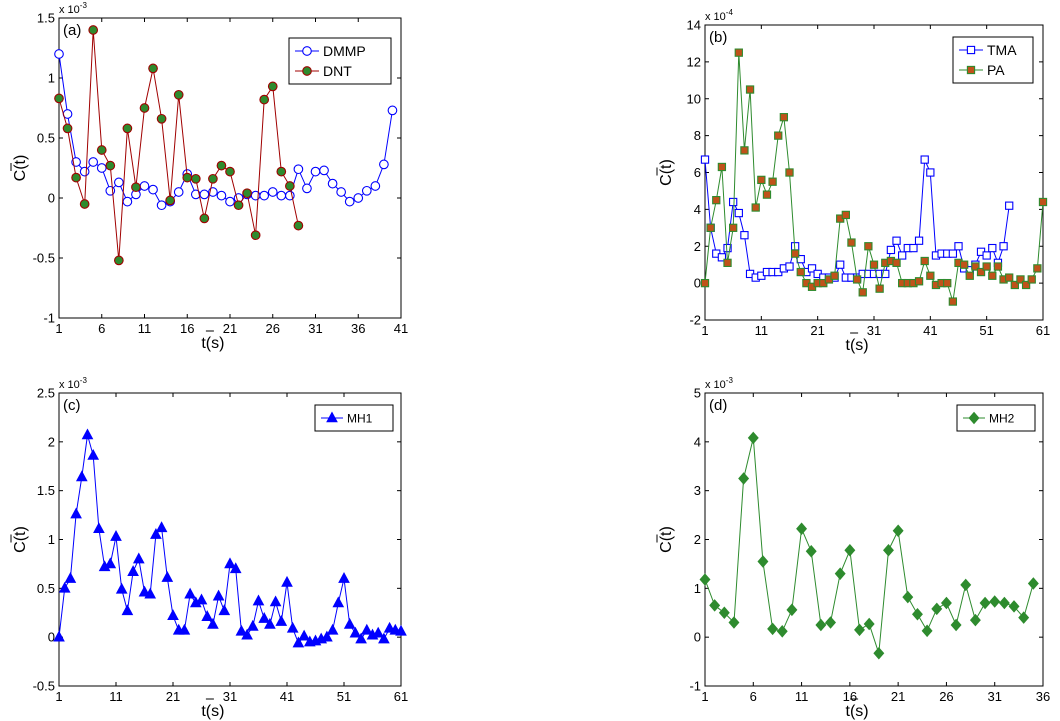  Describe the element at coordinates (230, 539) in the screenshot. I see `plot-frame` at that location.